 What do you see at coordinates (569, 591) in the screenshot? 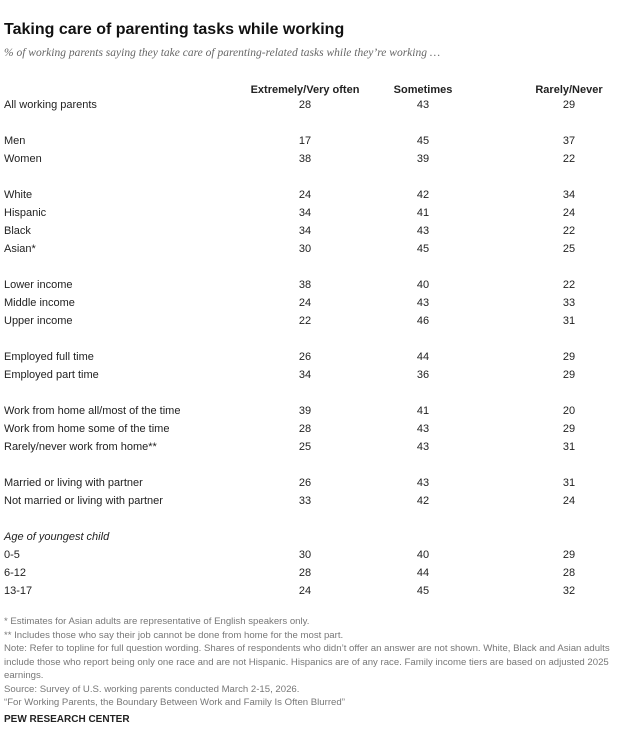
I see `cell: 32` at bounding box center [569, 591].